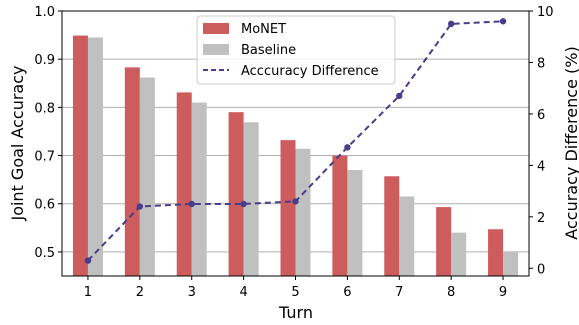  Describe the element at coordinates (44, 12) in the screenshot. I see `y-tick-label: 1.0` at that location.